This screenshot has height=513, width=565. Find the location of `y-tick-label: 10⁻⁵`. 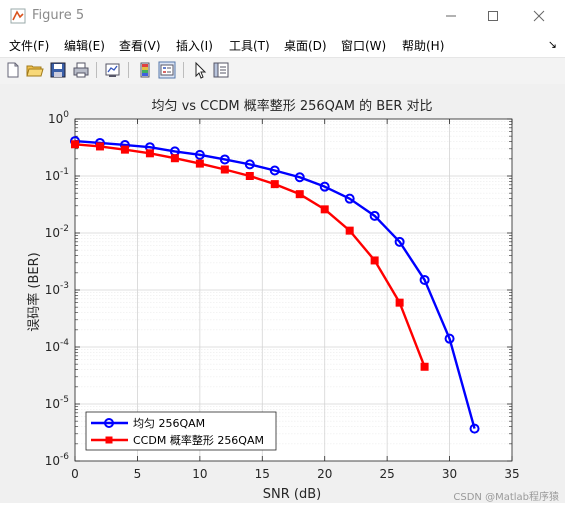

y-tick-label: 10⁻⁵ is located at coordinates (57, 403).